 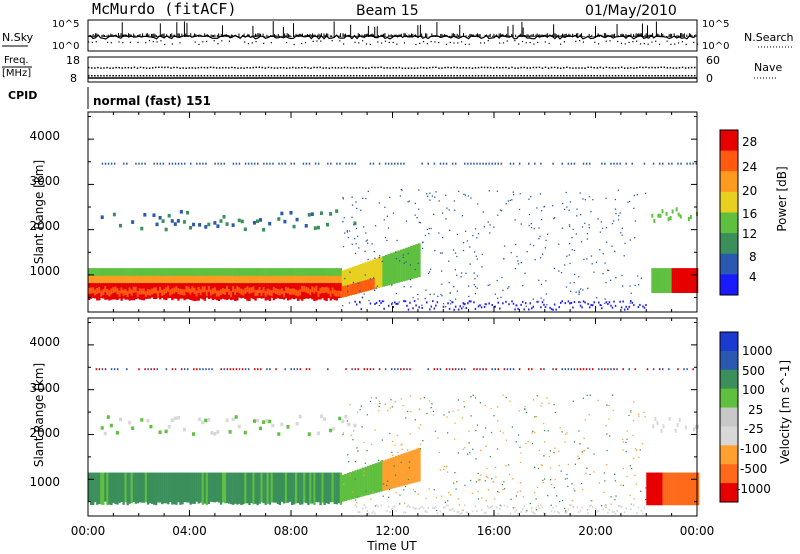 I want to click on cpid-label: CPID, so click(x=22, y=95).